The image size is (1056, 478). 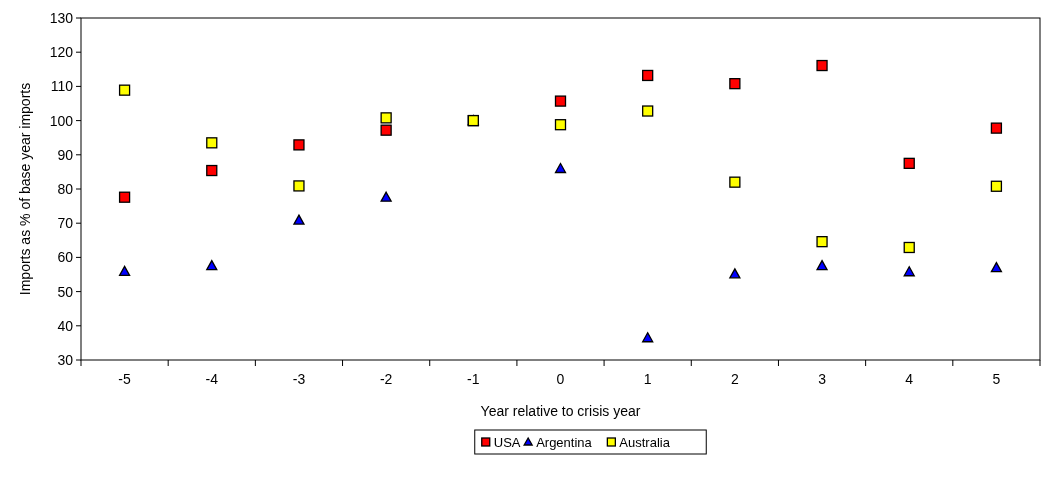 What do you see at coordinates (386, 379) in the screenshot?
I see `x-tick-label: -2` at bounding box center [386, 379].